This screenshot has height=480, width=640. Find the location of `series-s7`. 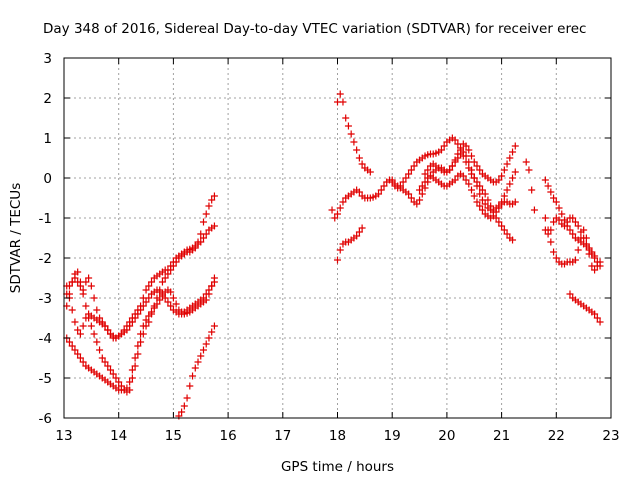

series-s7 is located at coordinates (350, 244).